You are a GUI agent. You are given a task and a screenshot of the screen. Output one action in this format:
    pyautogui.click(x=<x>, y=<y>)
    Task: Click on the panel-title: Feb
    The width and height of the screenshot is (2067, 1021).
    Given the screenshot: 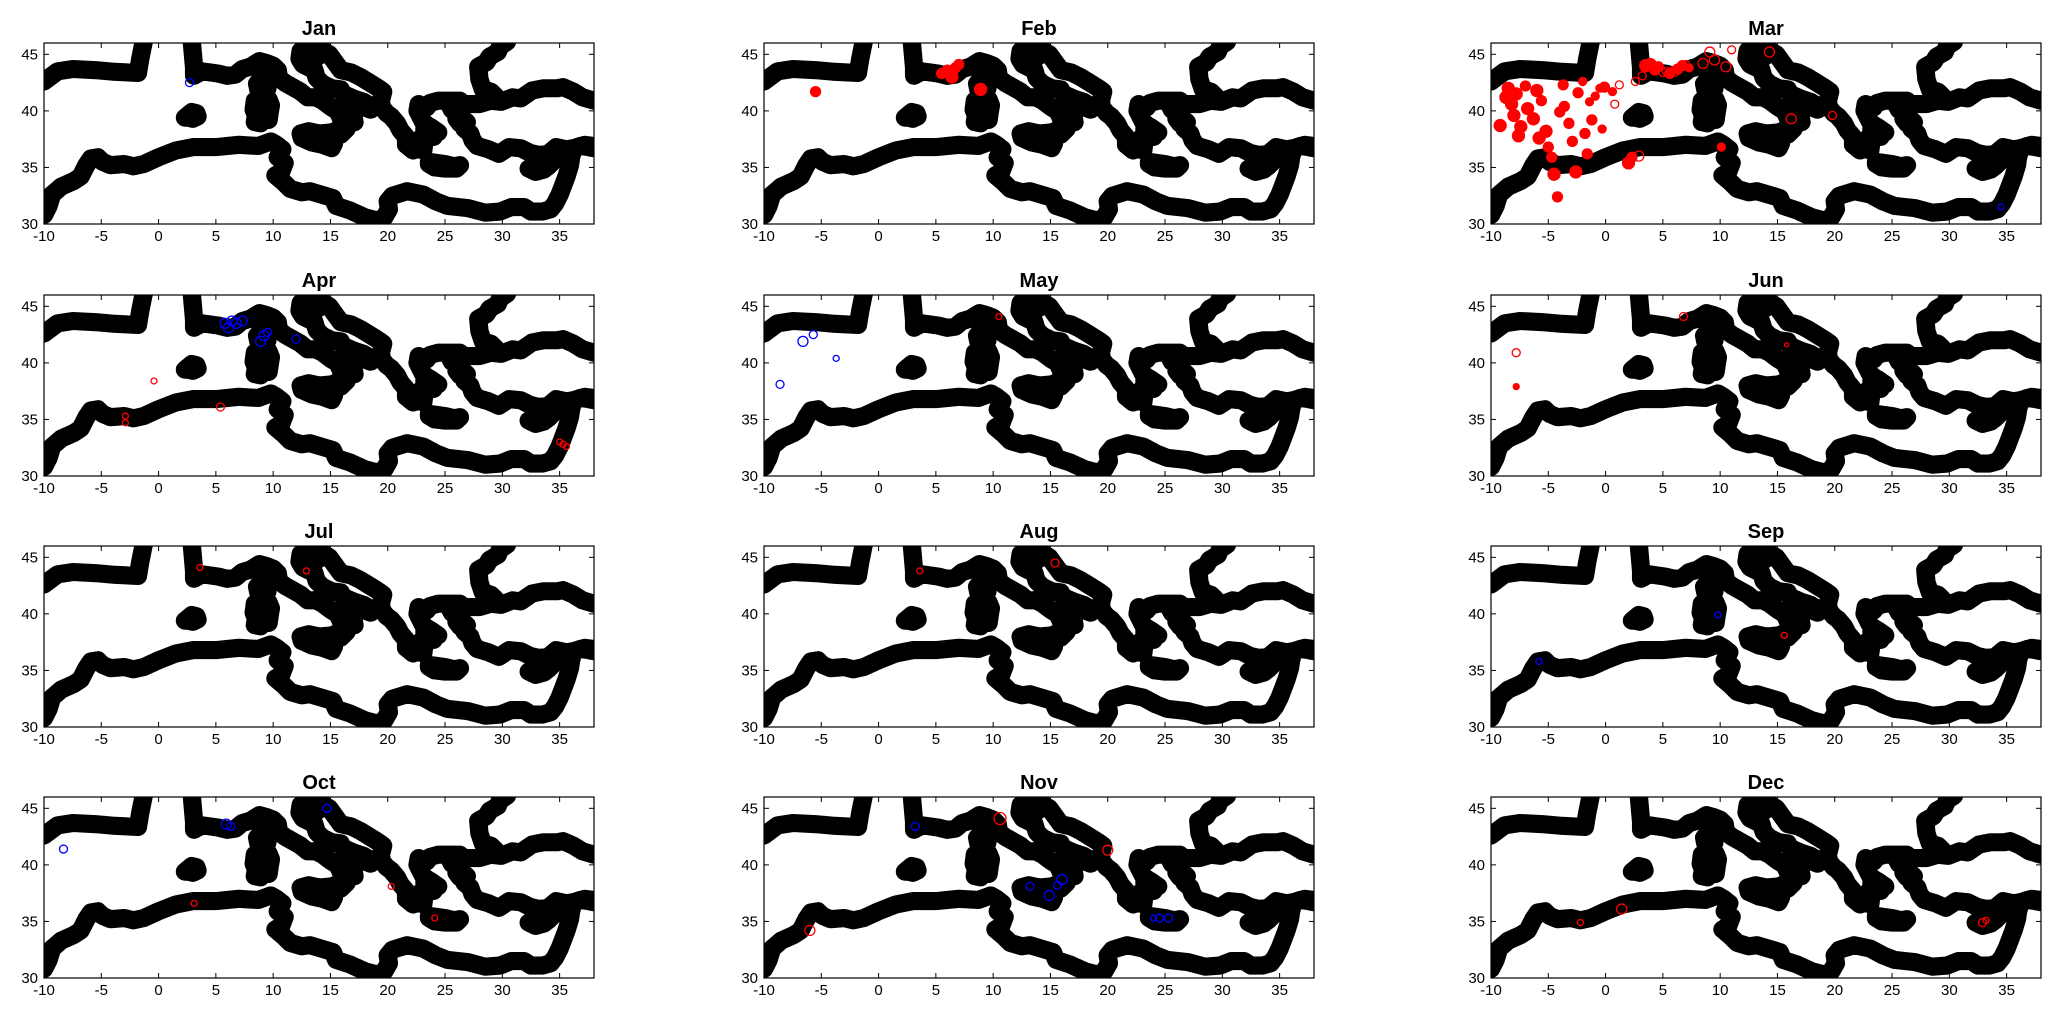 What is the action you would take?
    pyautogui.click(x=1039, y=29)
    